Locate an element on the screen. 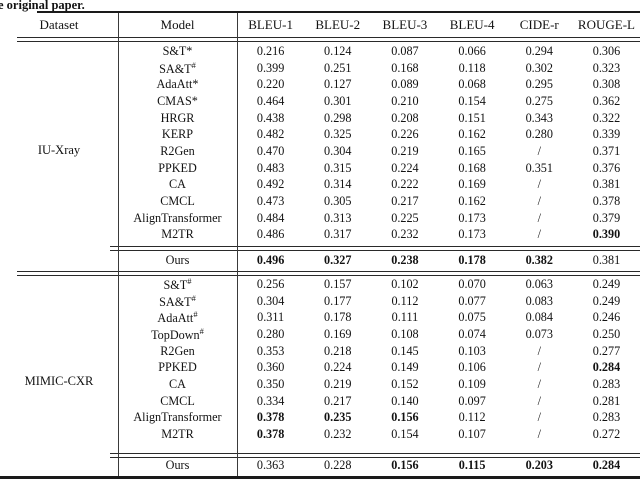 Image resolution: width=640 pixels, height=480 pixels. metric-value: 0.438 is located at coordinates (270, 117).